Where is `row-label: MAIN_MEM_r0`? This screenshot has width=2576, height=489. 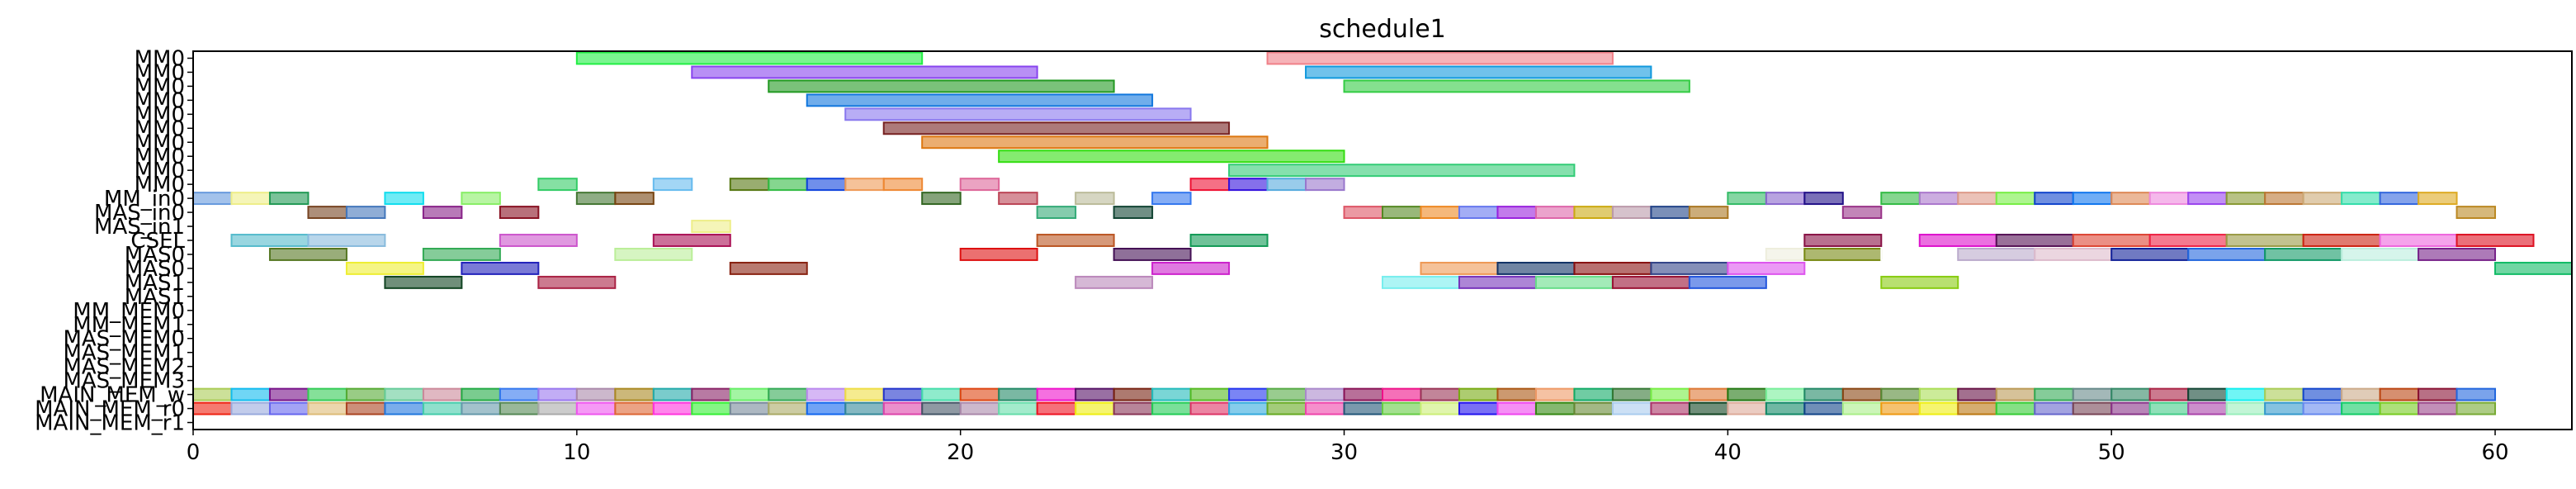 row-label: MAIN_MEM_r0 is located at coordinates (110, 409).